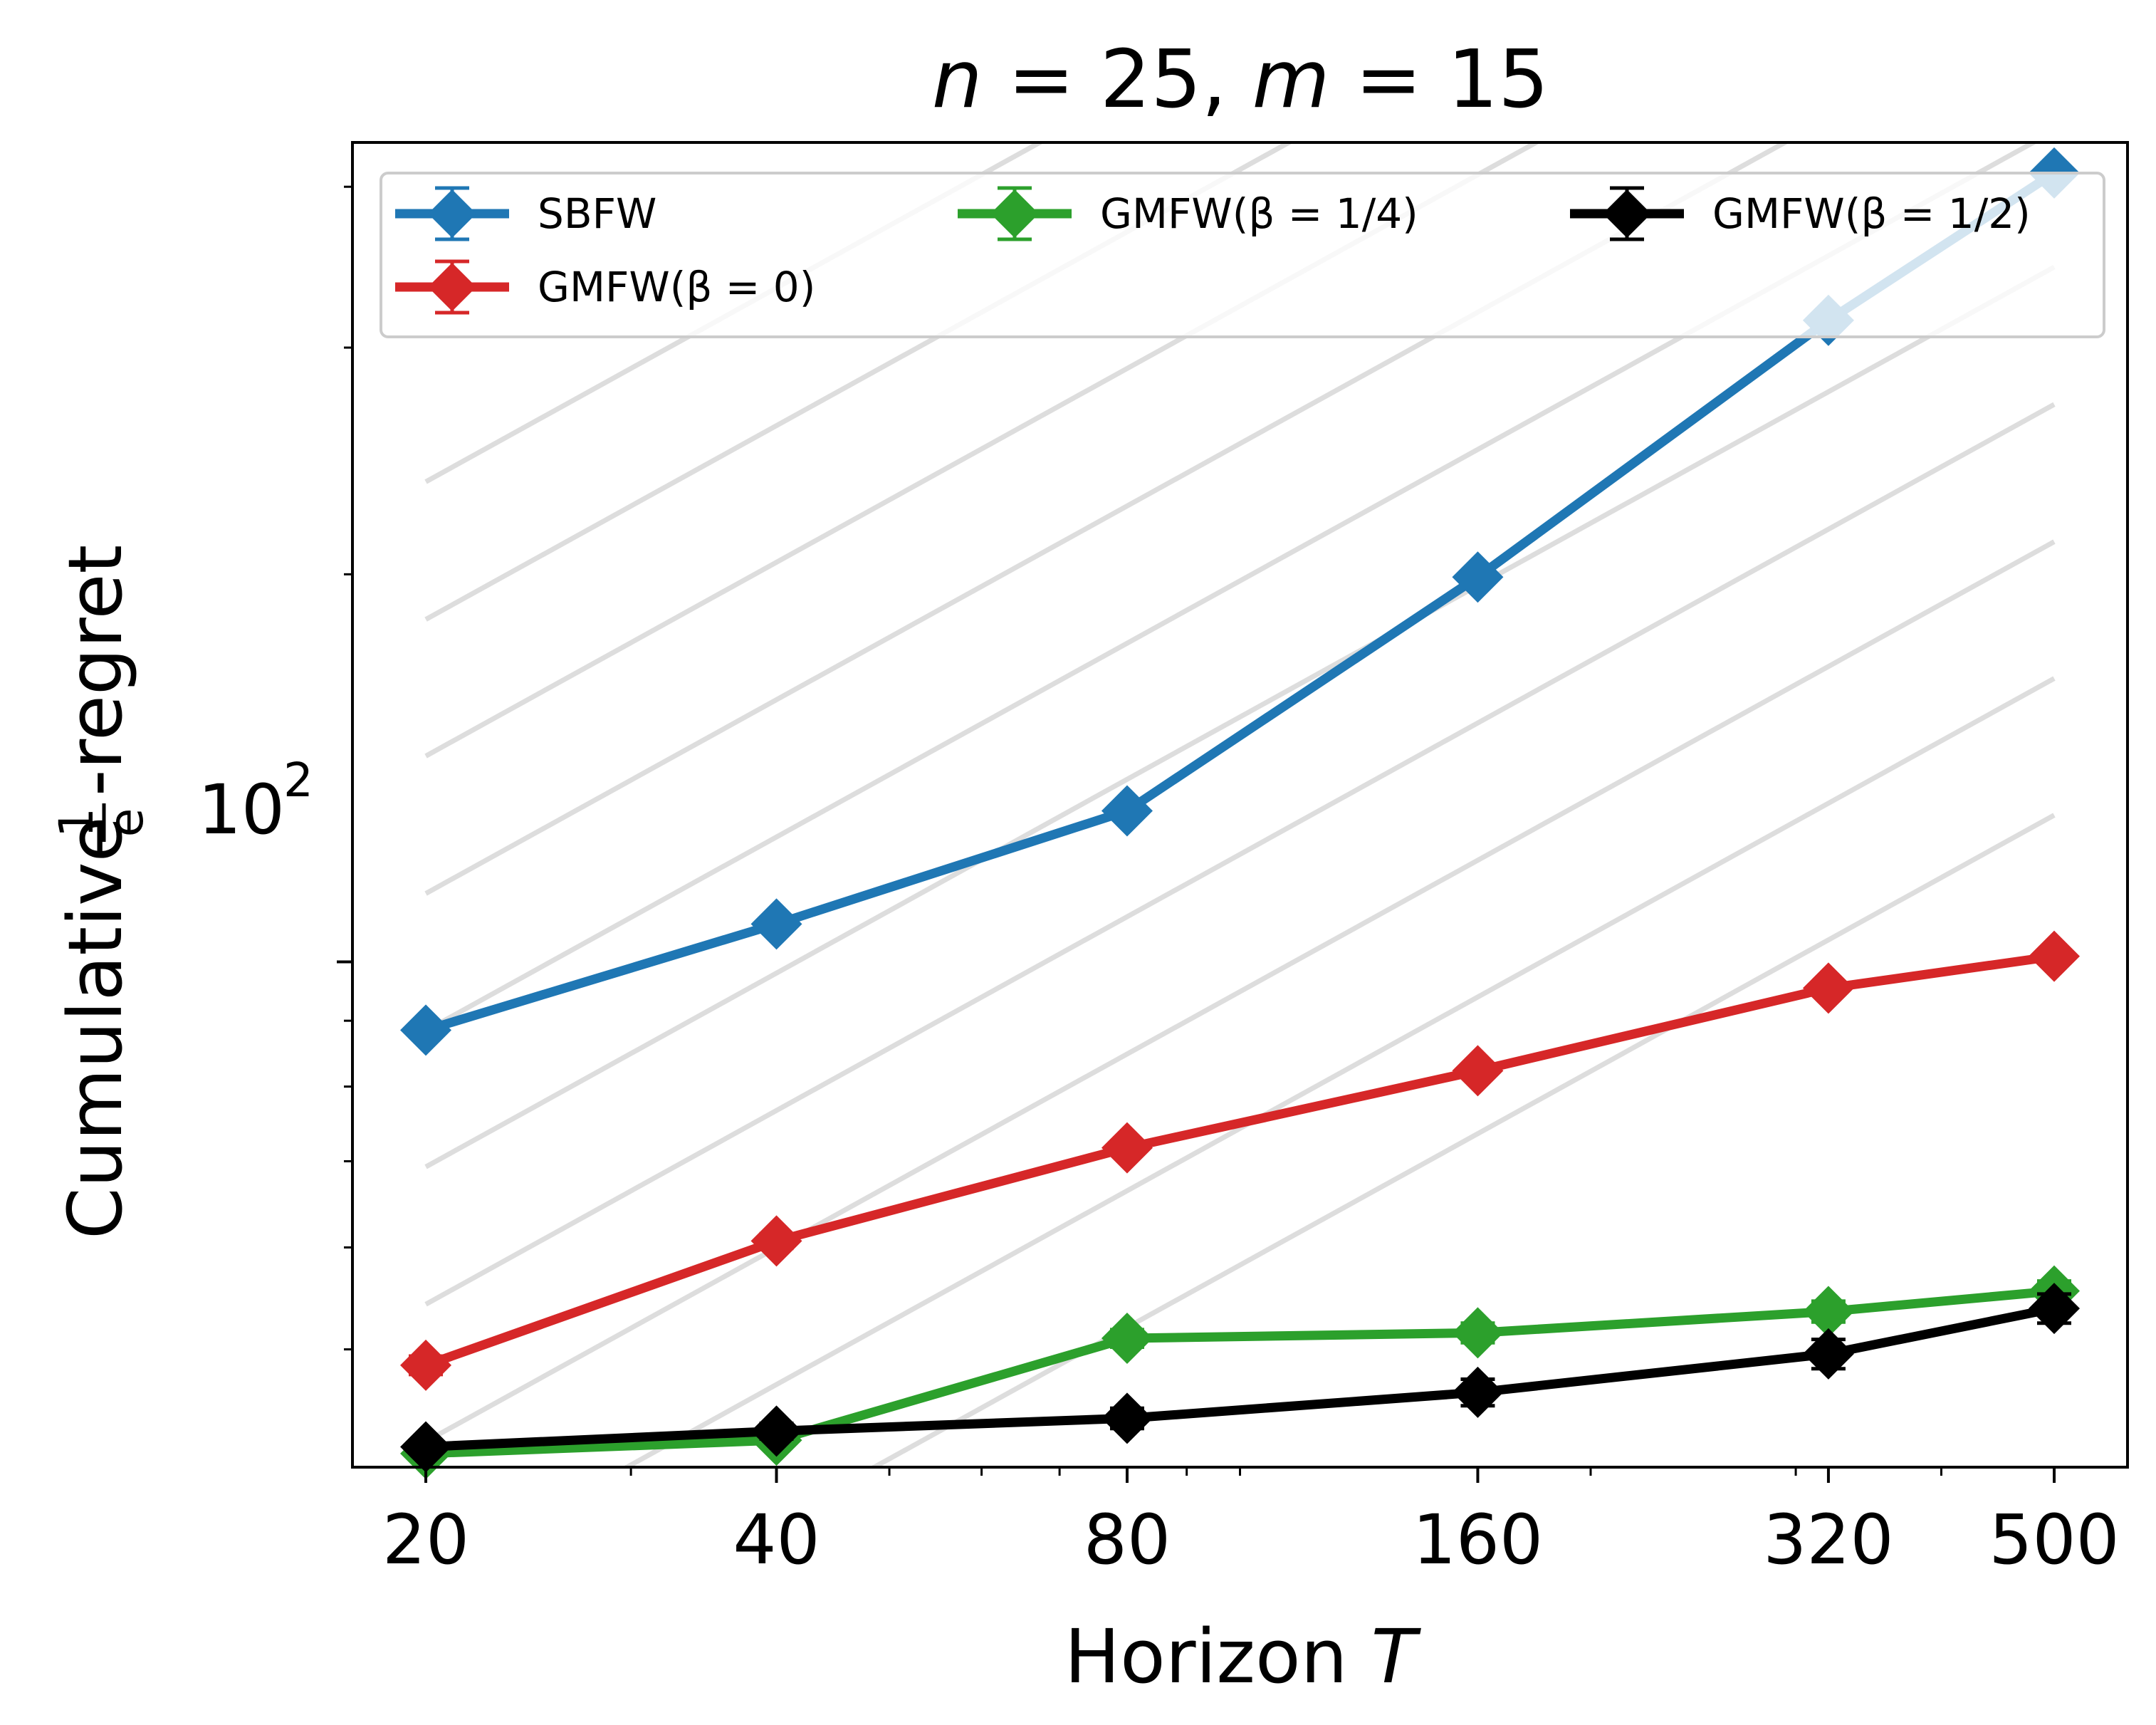 Image resolution: width=2156 pixels, height=1725 pixels. Describe the element at coordinates (126, 823) in the screenshot. I see `svg-text: e` at that location.